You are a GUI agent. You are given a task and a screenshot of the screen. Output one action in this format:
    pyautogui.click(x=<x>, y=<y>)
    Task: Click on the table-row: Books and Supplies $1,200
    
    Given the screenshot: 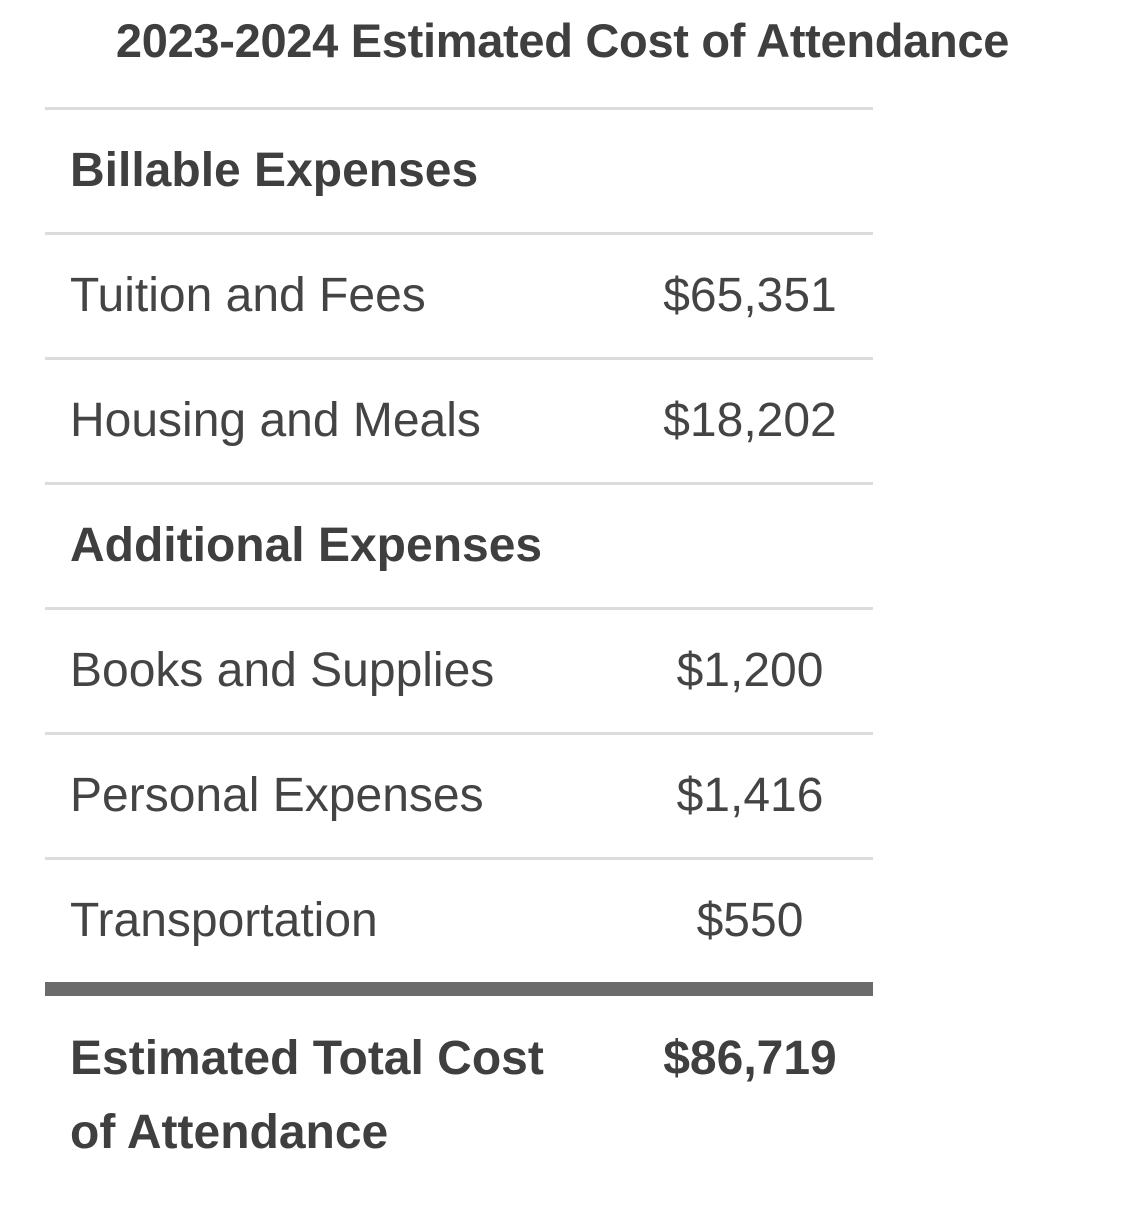 What is the action you would take?
    pyautogui.click(x=459, y=669)
    